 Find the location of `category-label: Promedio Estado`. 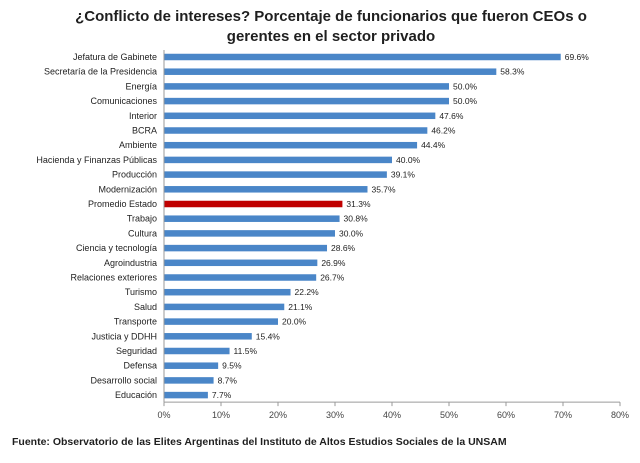

category-label: Promedio Estado is located at coordinates (122, 204).